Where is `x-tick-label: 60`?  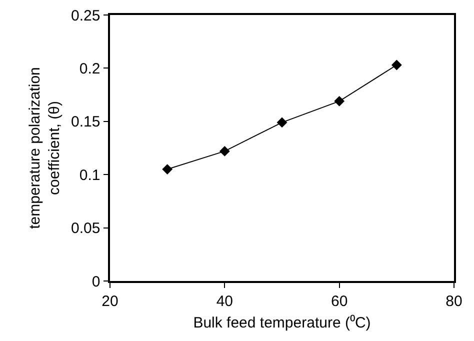 x-tick-label: 60 is located at coordinates (339, 301).